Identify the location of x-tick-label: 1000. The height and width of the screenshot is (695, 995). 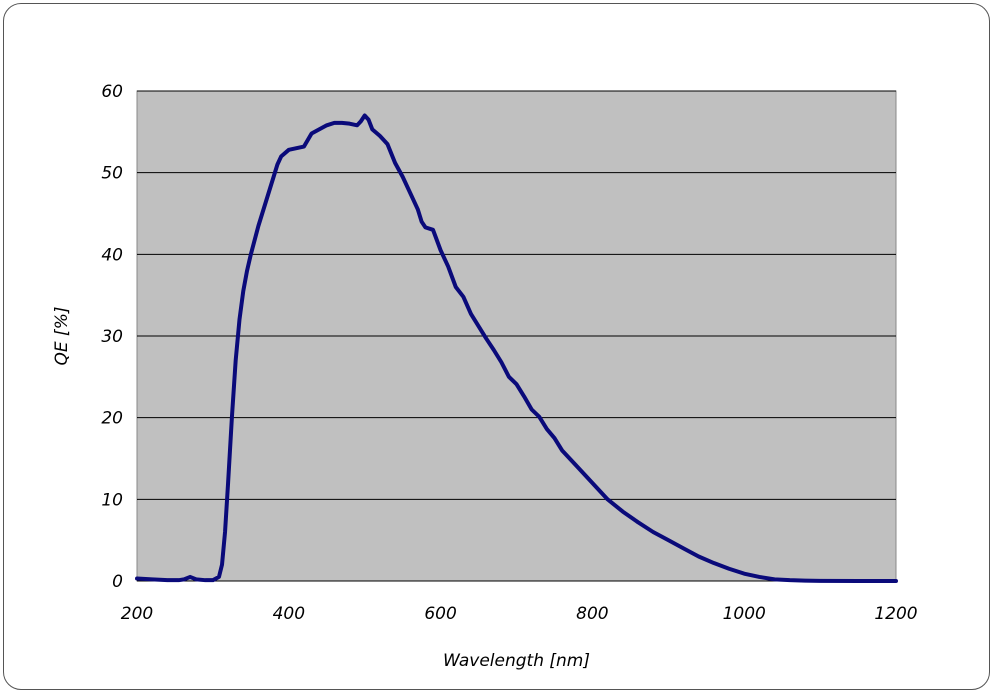
(744, 614).